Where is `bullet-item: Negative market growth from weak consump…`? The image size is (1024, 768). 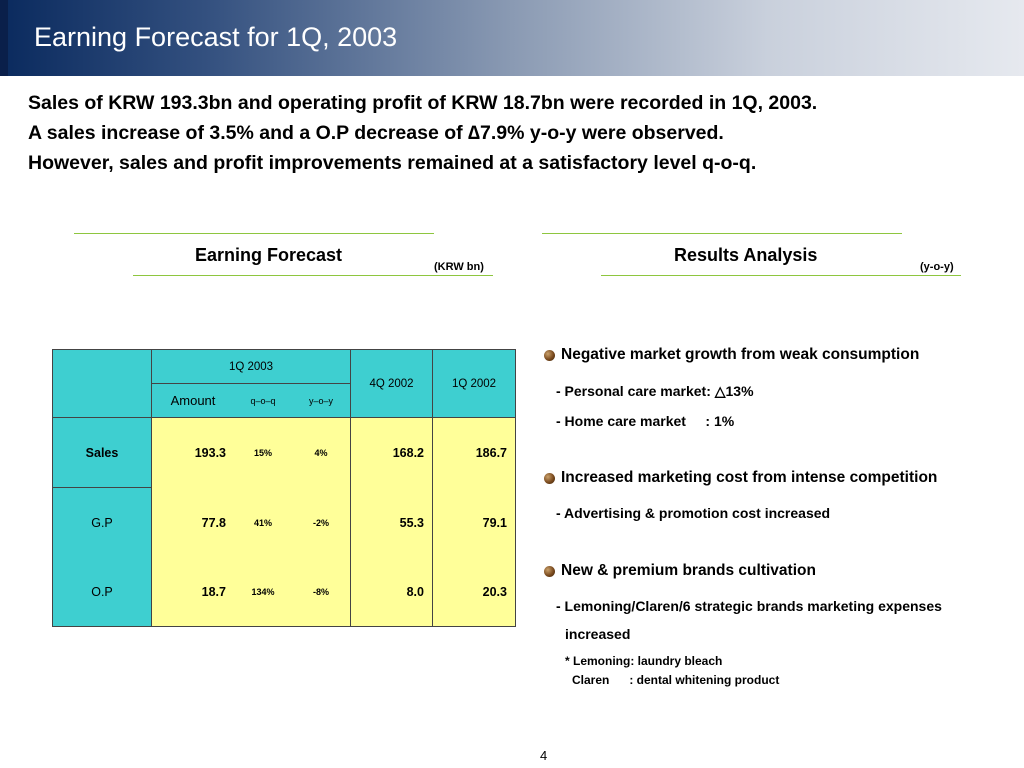
bullet-item: Negative market growth from weak consump… is located at coordinates (731, 355).